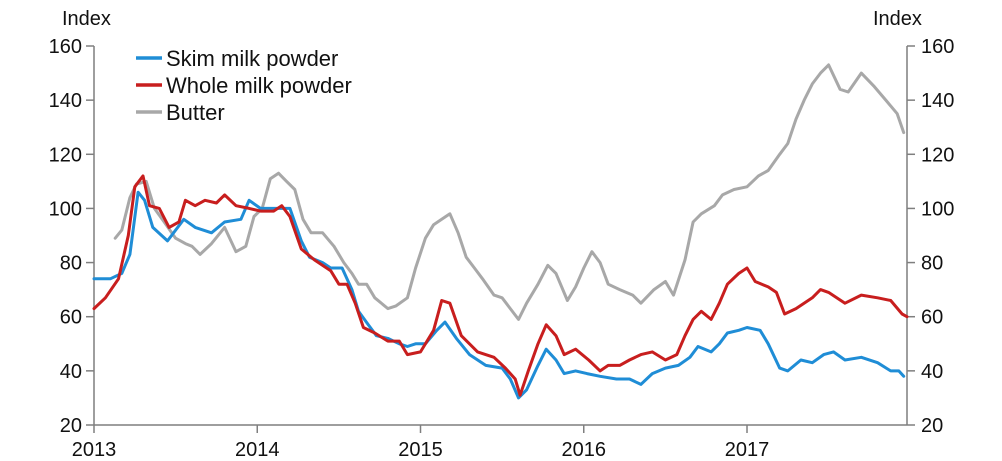 This screenshot has width=1002, height=461. I want to click on x-tick-label: 2017, so click(747, 450).